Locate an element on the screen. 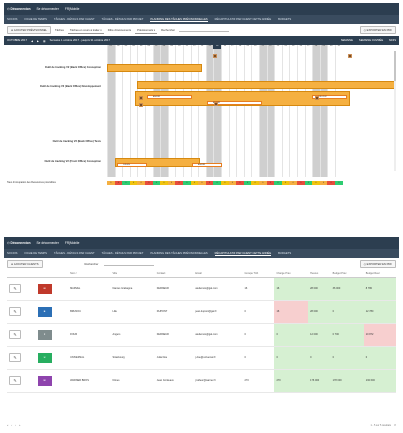 The width and height of the screenshot is (403, 433). view-week: SEMAINE is located at coordinates (346, 40).